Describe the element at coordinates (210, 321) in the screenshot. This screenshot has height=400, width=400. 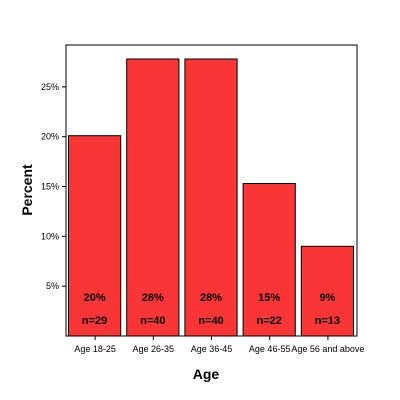
I see `bar-count-label-3: n=40` at that location.